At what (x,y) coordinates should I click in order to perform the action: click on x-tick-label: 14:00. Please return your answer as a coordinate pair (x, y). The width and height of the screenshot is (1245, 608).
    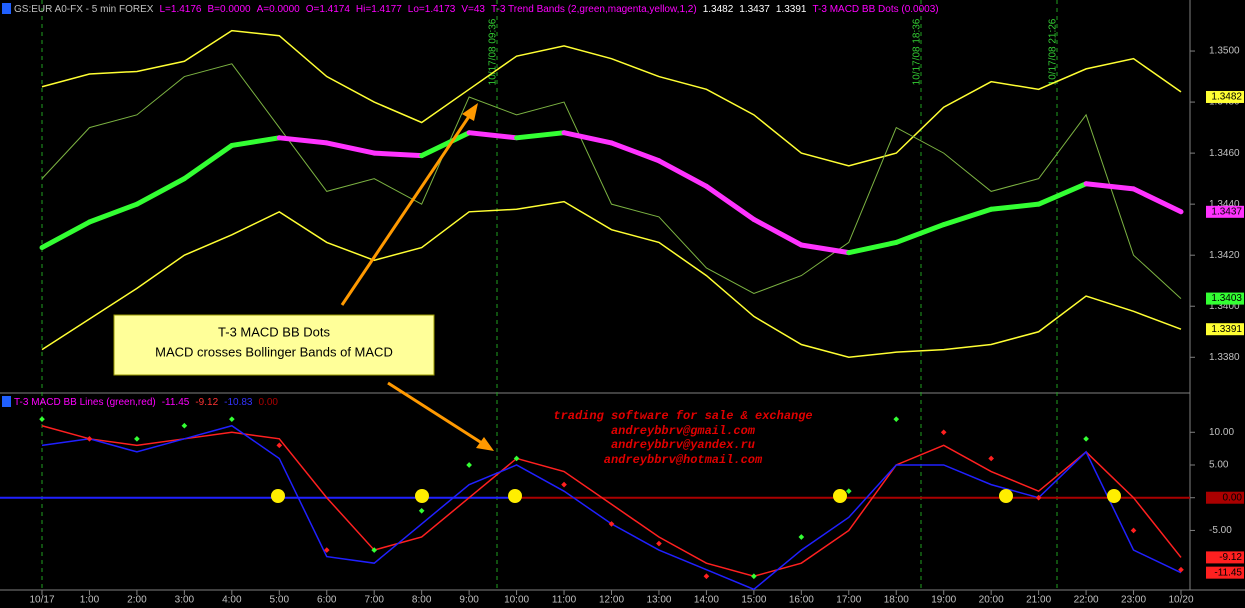
    Looking at the image, I should click on (706, 600).